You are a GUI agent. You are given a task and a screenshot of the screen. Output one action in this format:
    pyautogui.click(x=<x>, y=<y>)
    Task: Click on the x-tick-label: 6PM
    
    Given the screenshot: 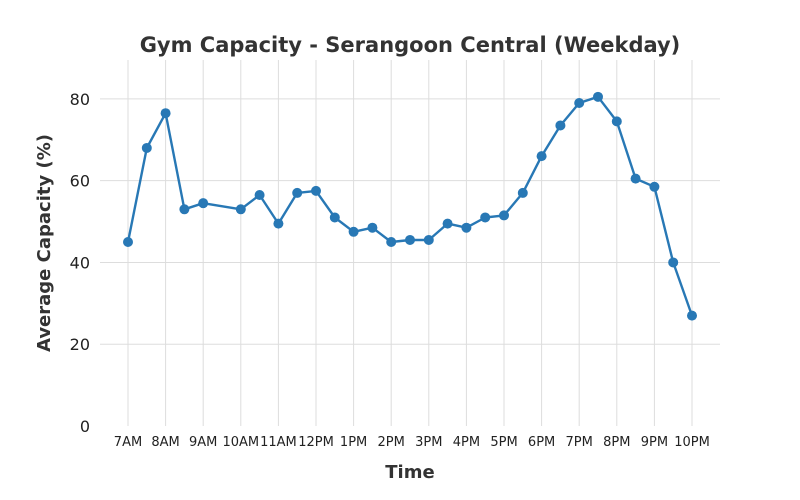 What is the action you would take?
    pyautogui.click(x=541, y=442)
    